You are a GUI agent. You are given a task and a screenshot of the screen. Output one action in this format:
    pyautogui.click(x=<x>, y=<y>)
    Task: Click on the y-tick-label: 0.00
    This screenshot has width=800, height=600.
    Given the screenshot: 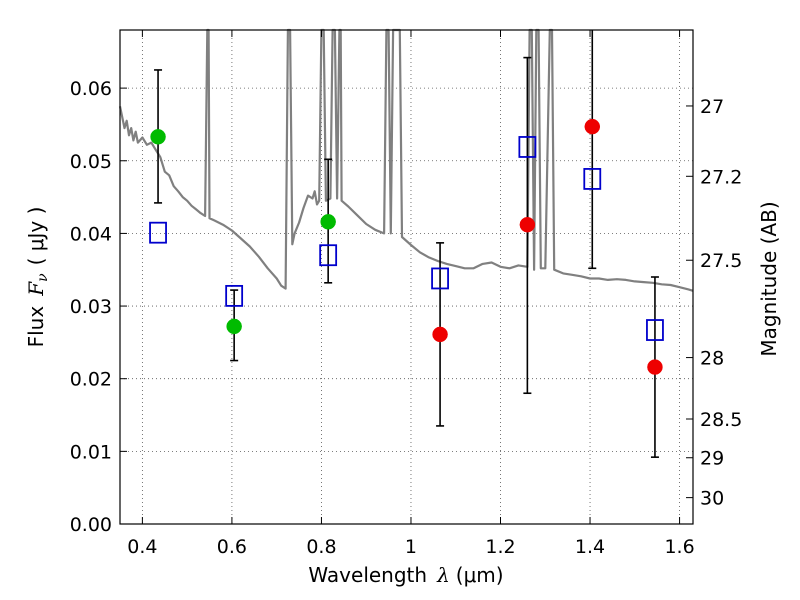 What is the action you would take?
    pyautogui.click(x=91, y=525)
    